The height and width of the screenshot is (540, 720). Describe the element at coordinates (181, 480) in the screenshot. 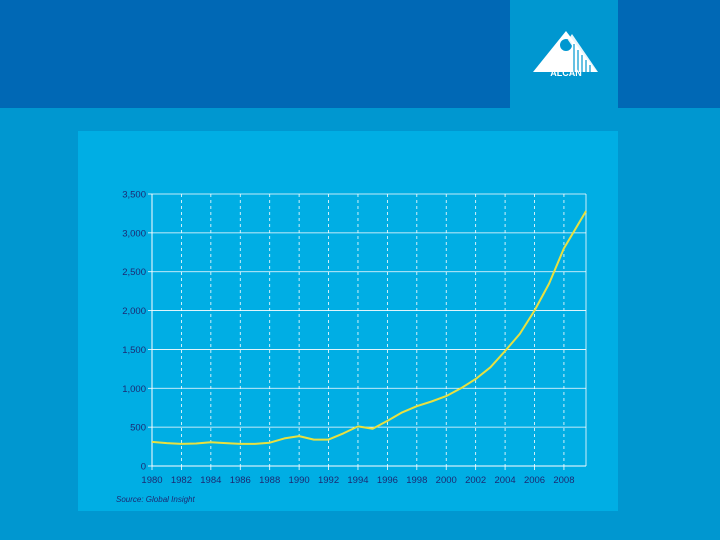

I see `x-tick-label: 1982` at that location.